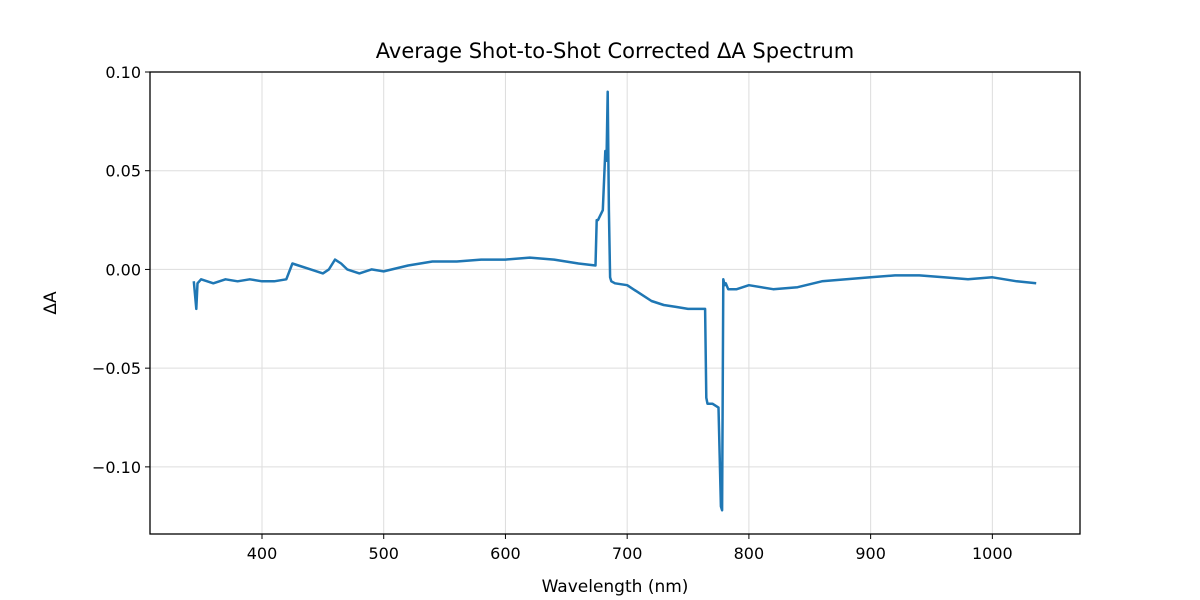  What do you see at coordinates (383, 553) in the screenshot?
I see `x-tick-label: 500` at bounding box center [383, 553].